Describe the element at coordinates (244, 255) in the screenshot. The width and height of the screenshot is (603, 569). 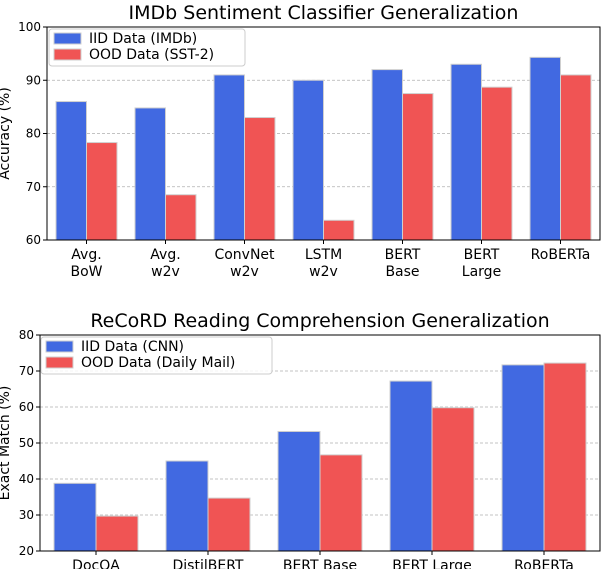
I see `x-tick-label: ConvNet` at that location.